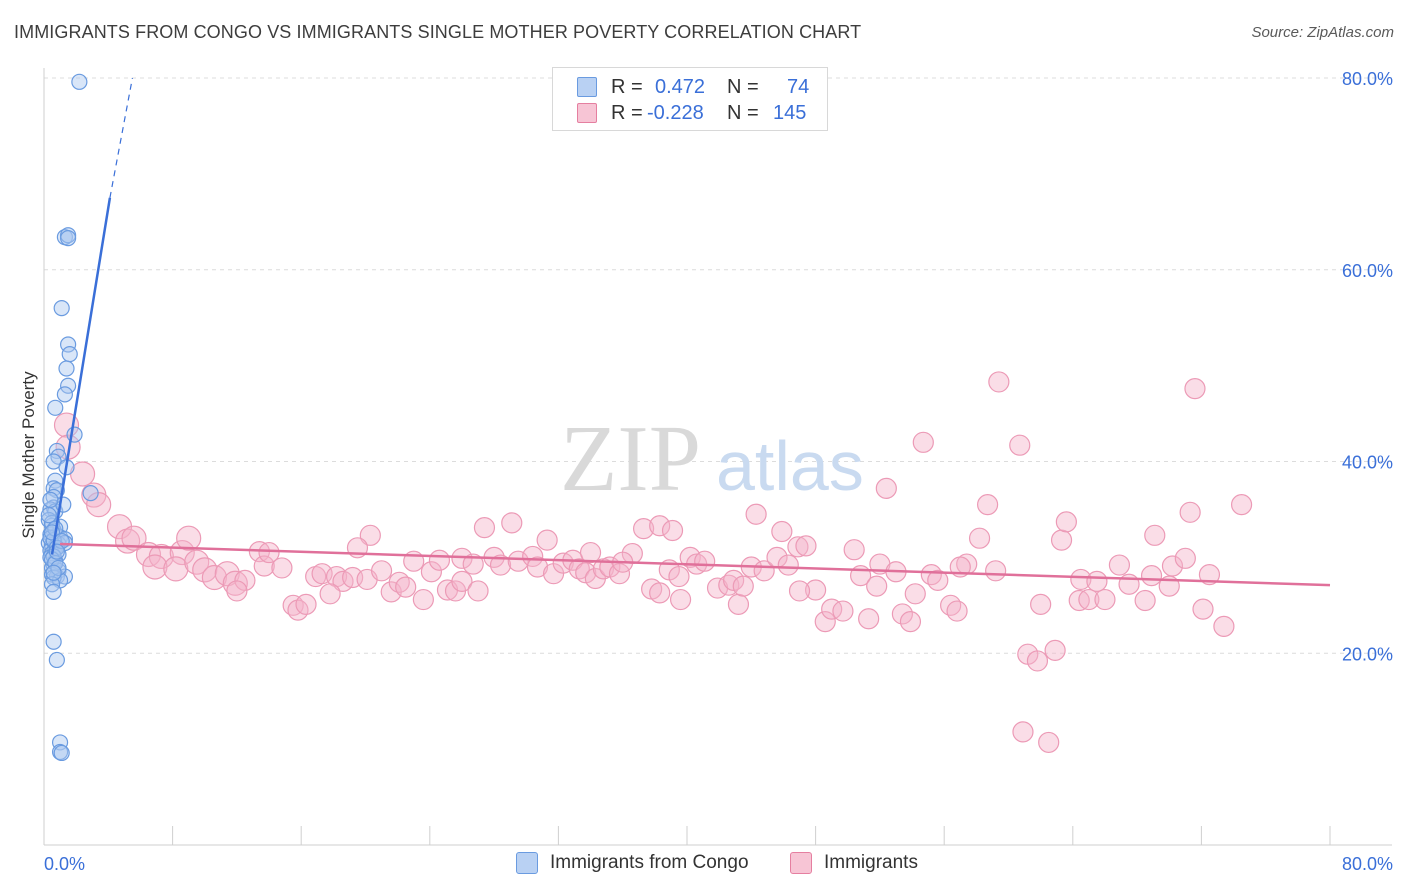  What do you see at coordinates (854, 863) in the screenshot?
I see `legend-item-immigrants: Immigrants` at bounding box center [854, 863].